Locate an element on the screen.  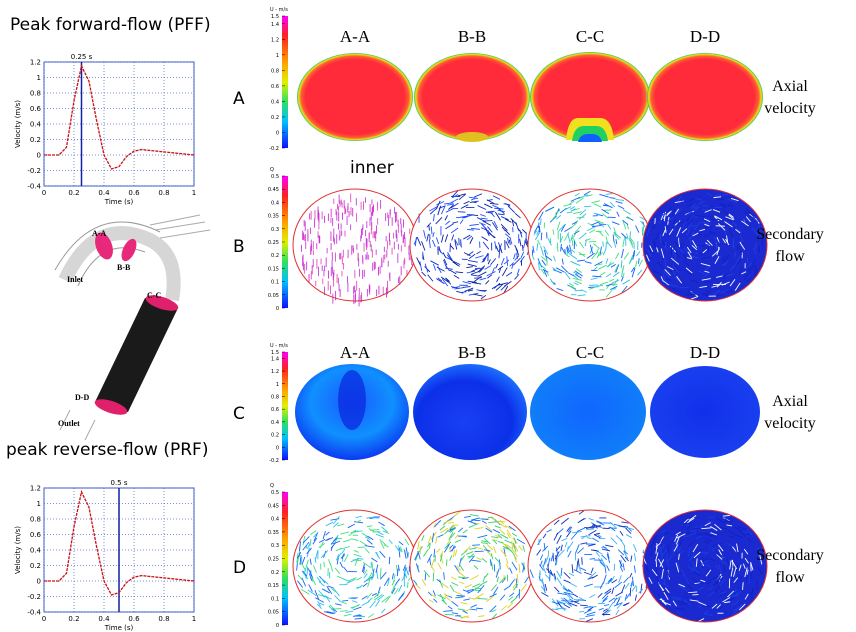
colorbar-title: Q is located at coordinates (272, 486).